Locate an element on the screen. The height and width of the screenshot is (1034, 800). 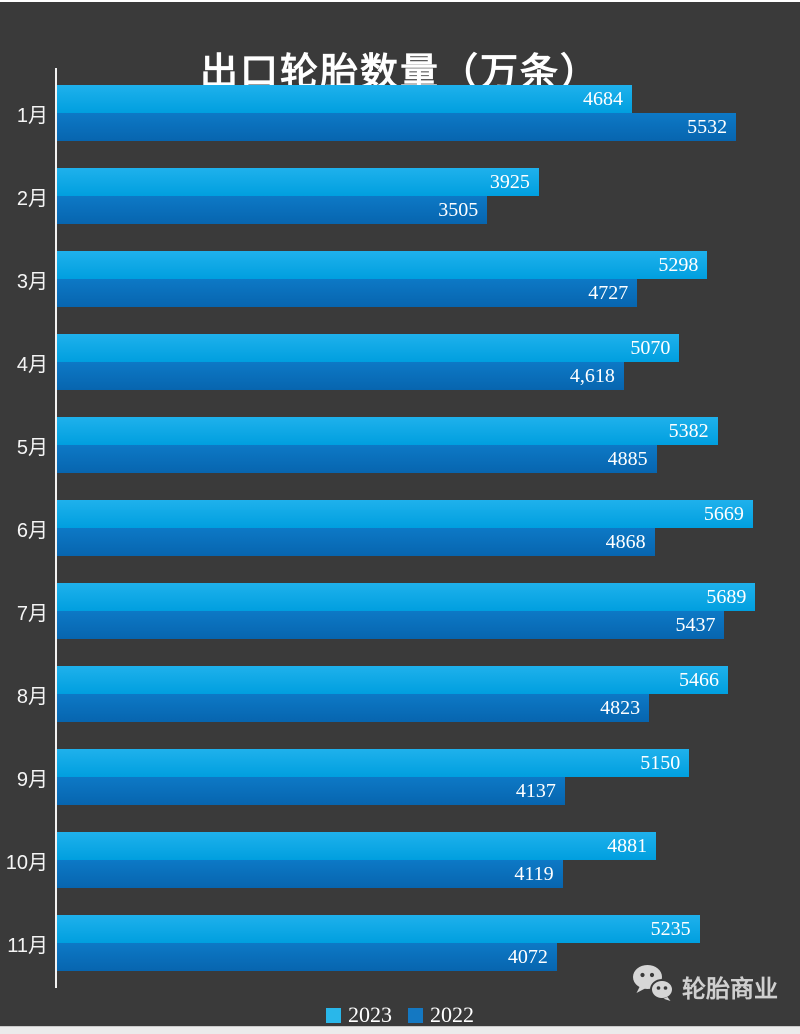
bar-value-label: 5466 is located at coordinates (698, 679).